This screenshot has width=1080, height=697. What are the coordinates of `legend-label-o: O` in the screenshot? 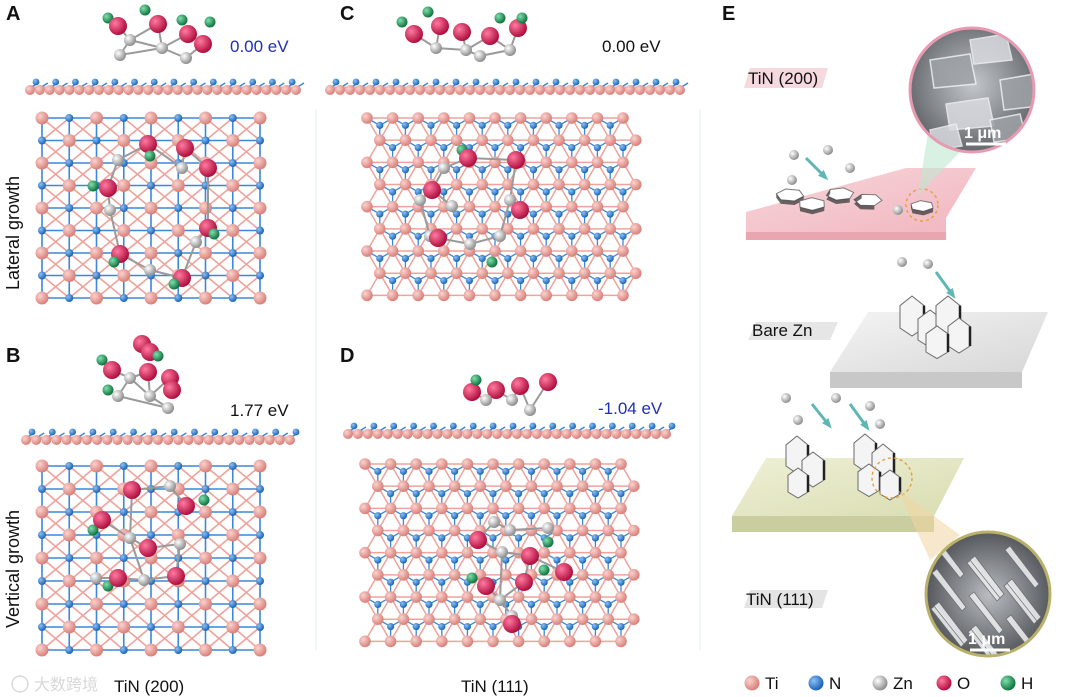 It's located at (963, 683).